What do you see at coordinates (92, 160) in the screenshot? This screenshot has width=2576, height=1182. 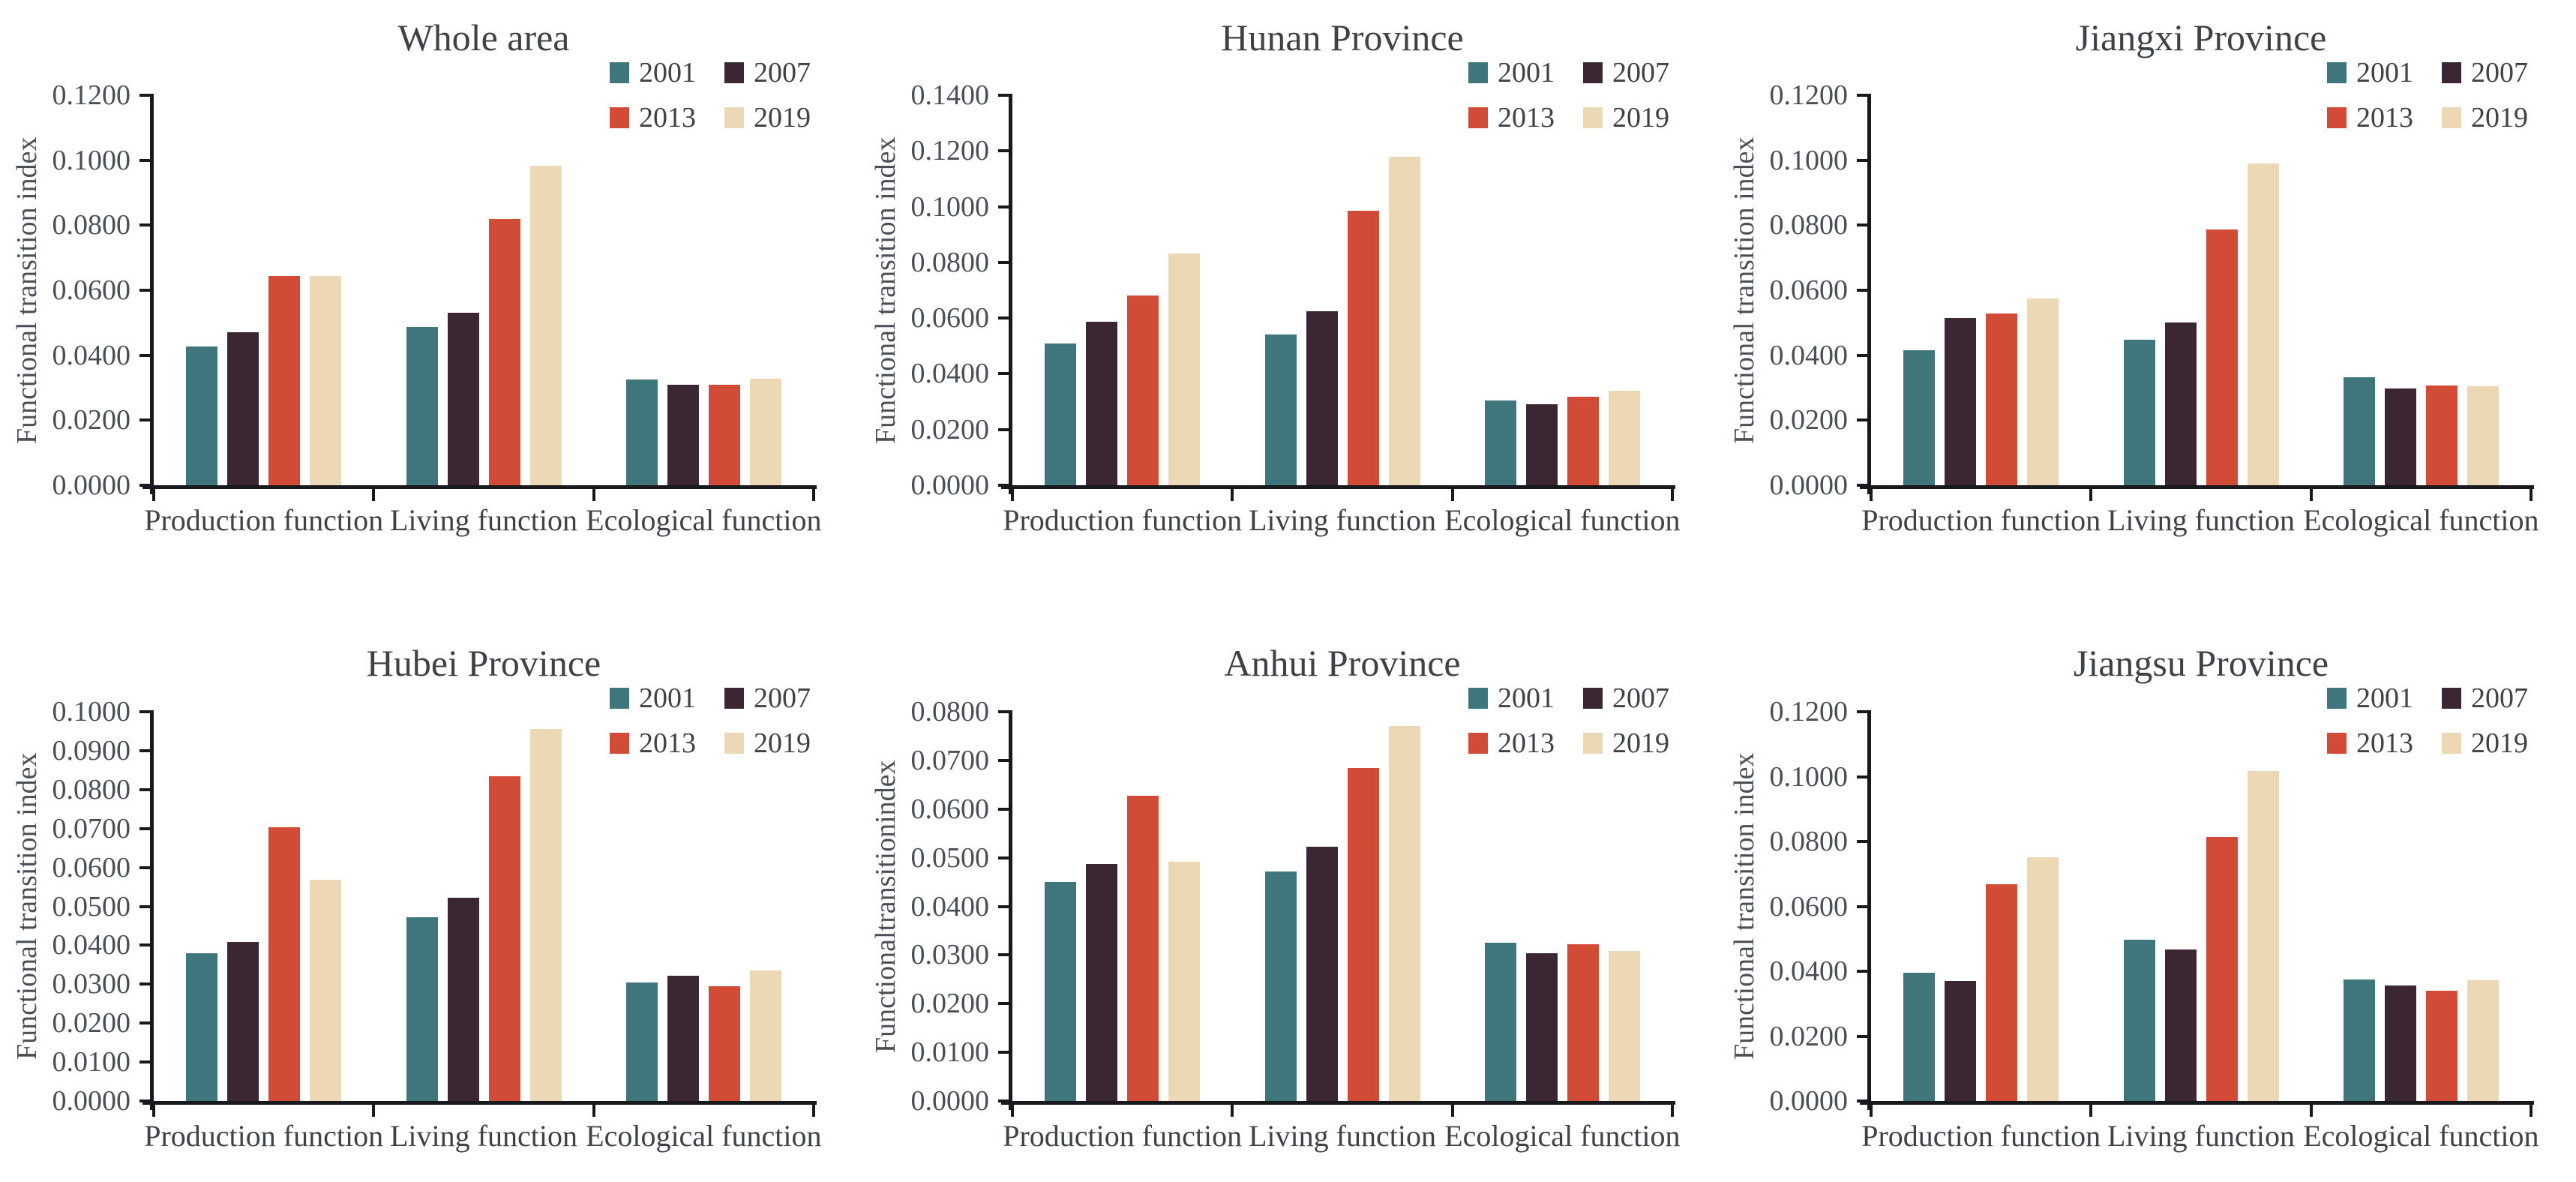 I see `y-tick-label: 0.1000` at bounding box center [92, 160].